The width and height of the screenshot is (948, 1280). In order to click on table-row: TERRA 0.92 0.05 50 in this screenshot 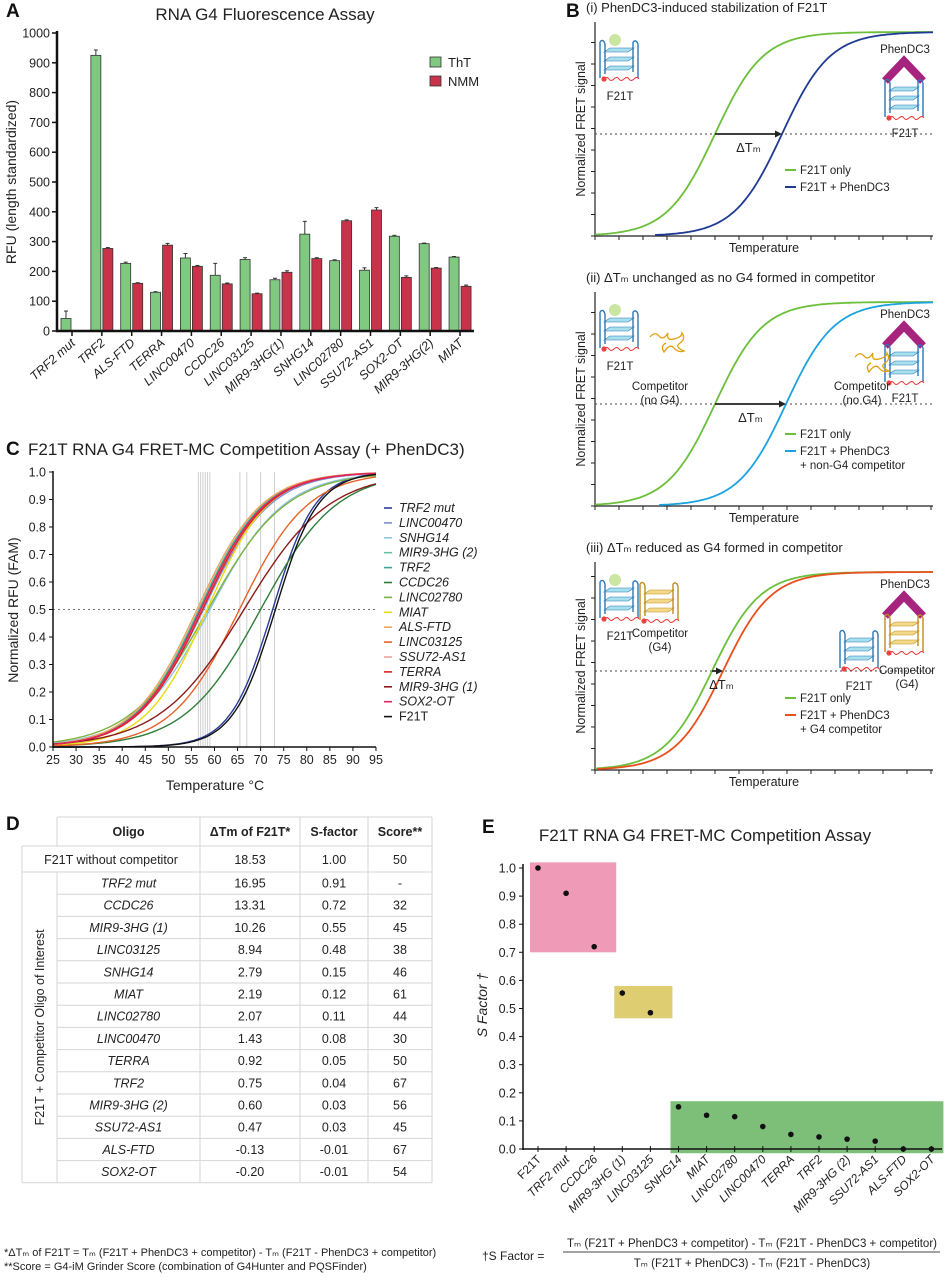, I will do `click(257, 1061)`.